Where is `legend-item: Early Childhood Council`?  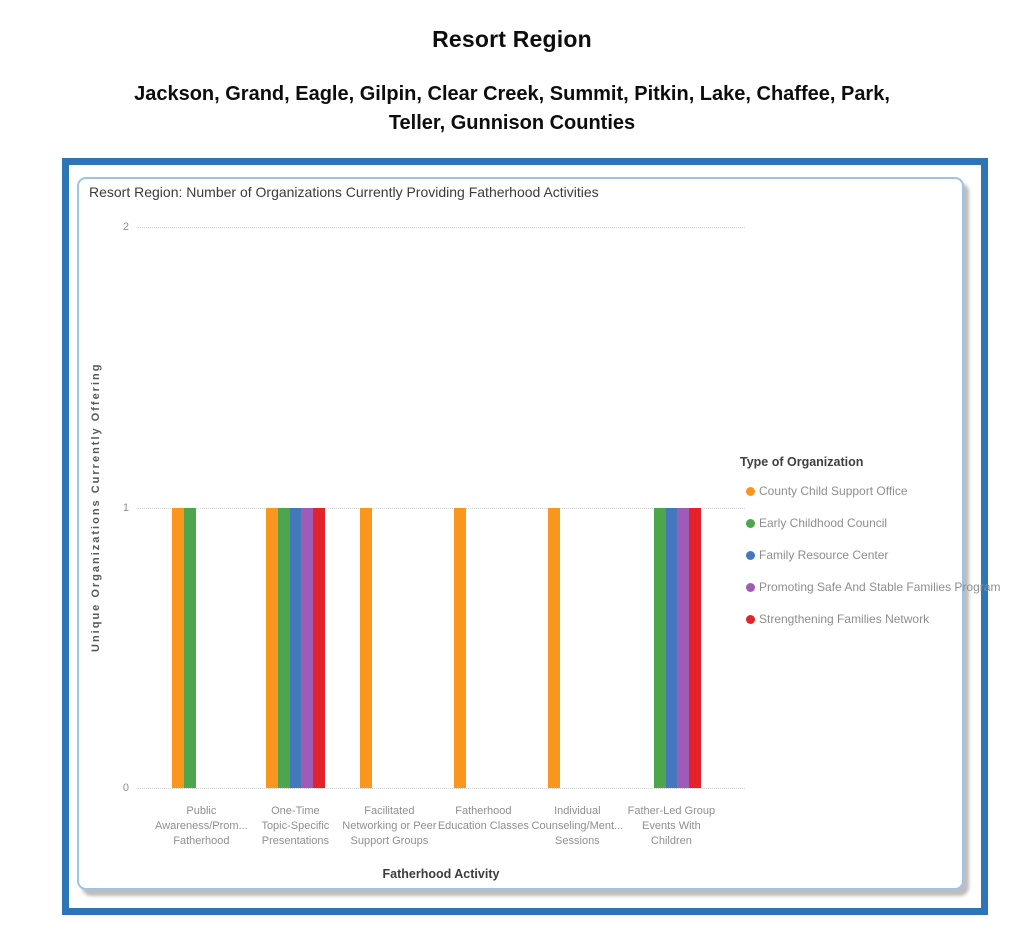
legend-item: Early Childhood Council is located at coordinates (855, 523).